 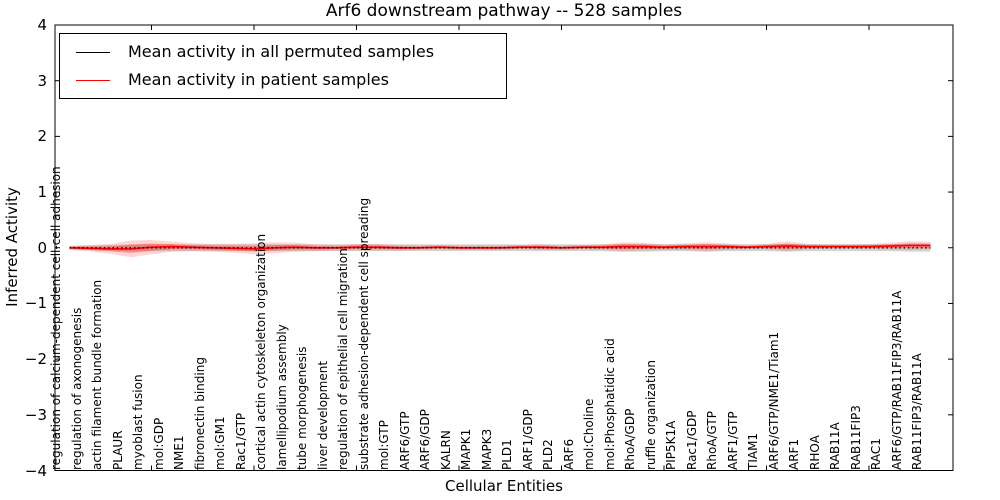 I want to click on legend-label-patient: Mean activity in patient samples, so click(x=258, y=79).